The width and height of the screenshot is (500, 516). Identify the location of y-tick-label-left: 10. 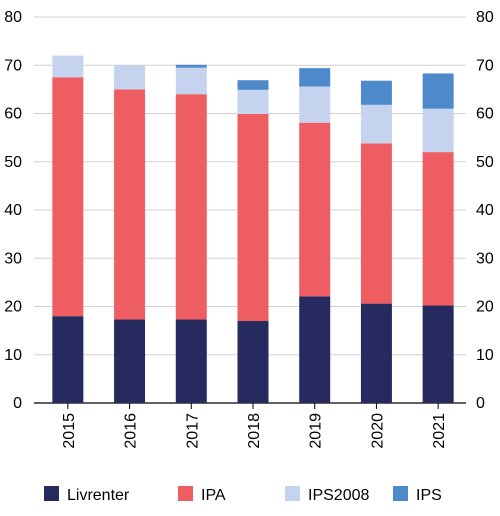
(13, 355).